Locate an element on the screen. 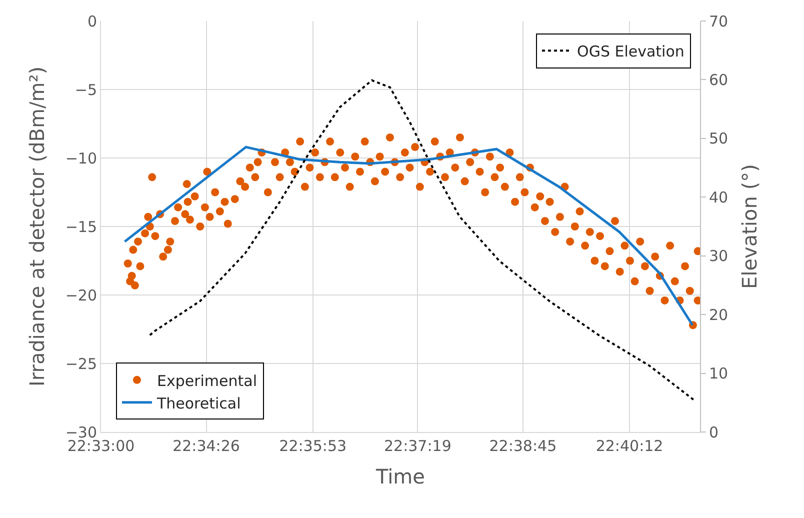 The width and height of the screenshot is (804, 518). y2-tick-label: 0 is located at coordinates (714, 432).